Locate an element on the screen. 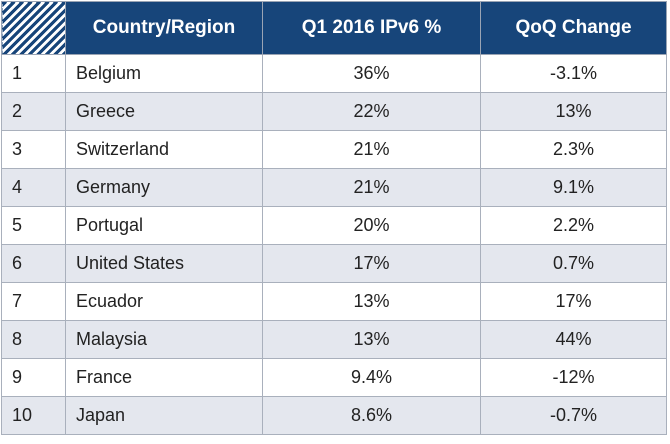 Image resolution: width=670 pixels, height=444 pixels. table-row: 8 Malaysia 13% 44% is located at coordinates (334, 339).